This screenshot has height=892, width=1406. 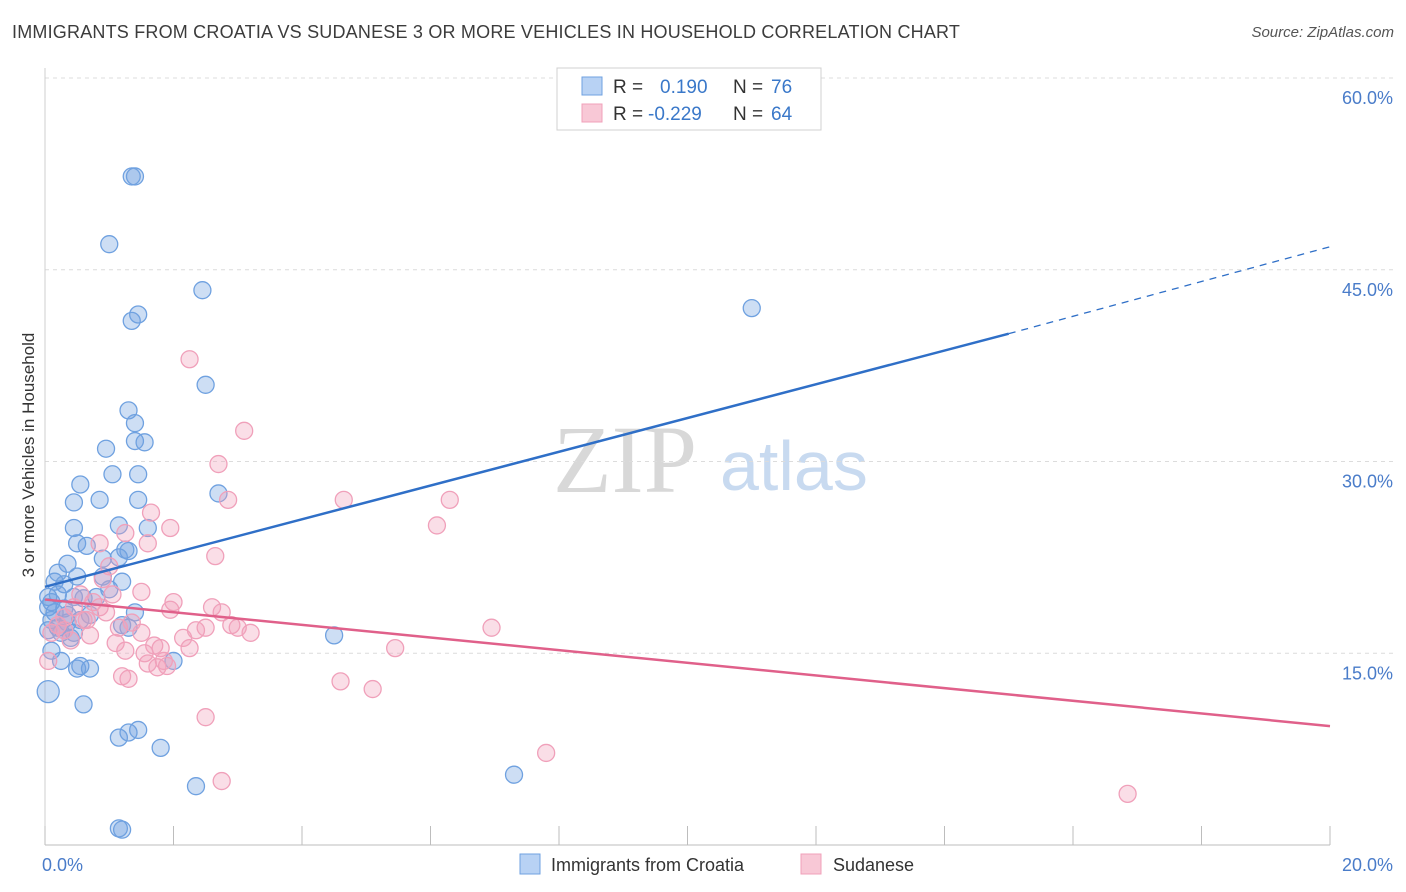 What do you see at coordinates (62, 865) in the screenshot?
I see `x-tick-label-0: 0.0%` at bounding box center [62, 865].